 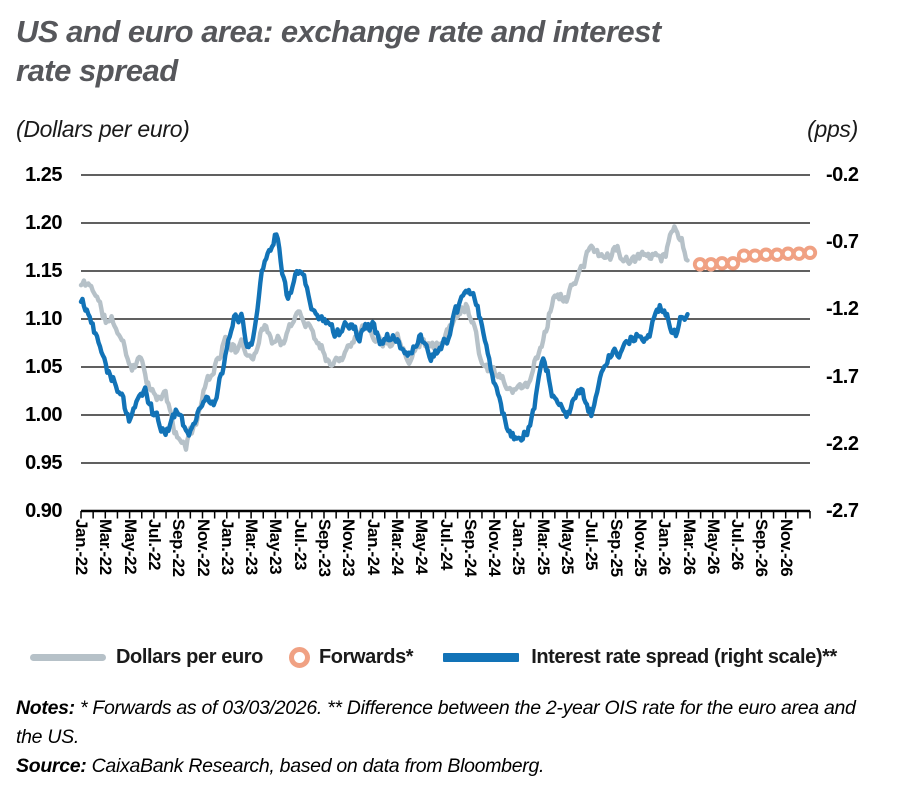 I want to click on legend-item-spread: Interest rate spread (right scale)**, so click(x=640, y=657).